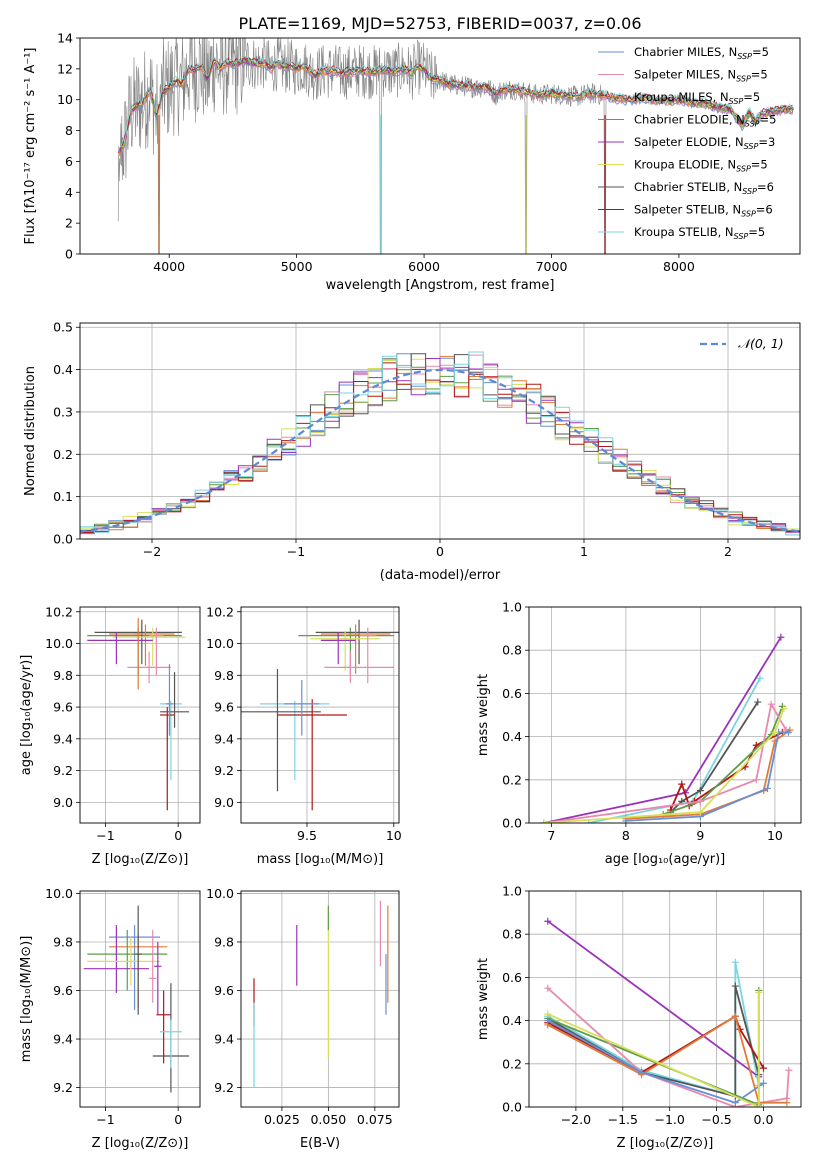 The width and height of the screenshot is (819, 1170). What do you see at coordinates (169, 266) in the screenshot?
I see `x-tick-label: 4000` at bounding box center [169, 266].